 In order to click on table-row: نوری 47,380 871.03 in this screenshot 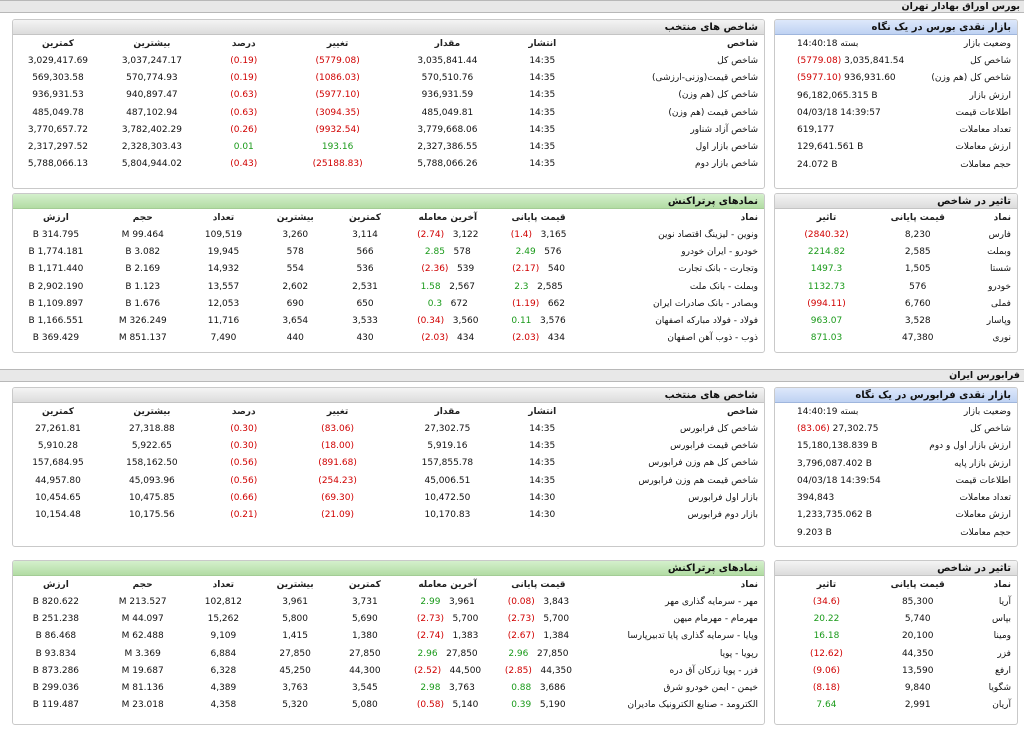, I will do `click(896, 338)`.